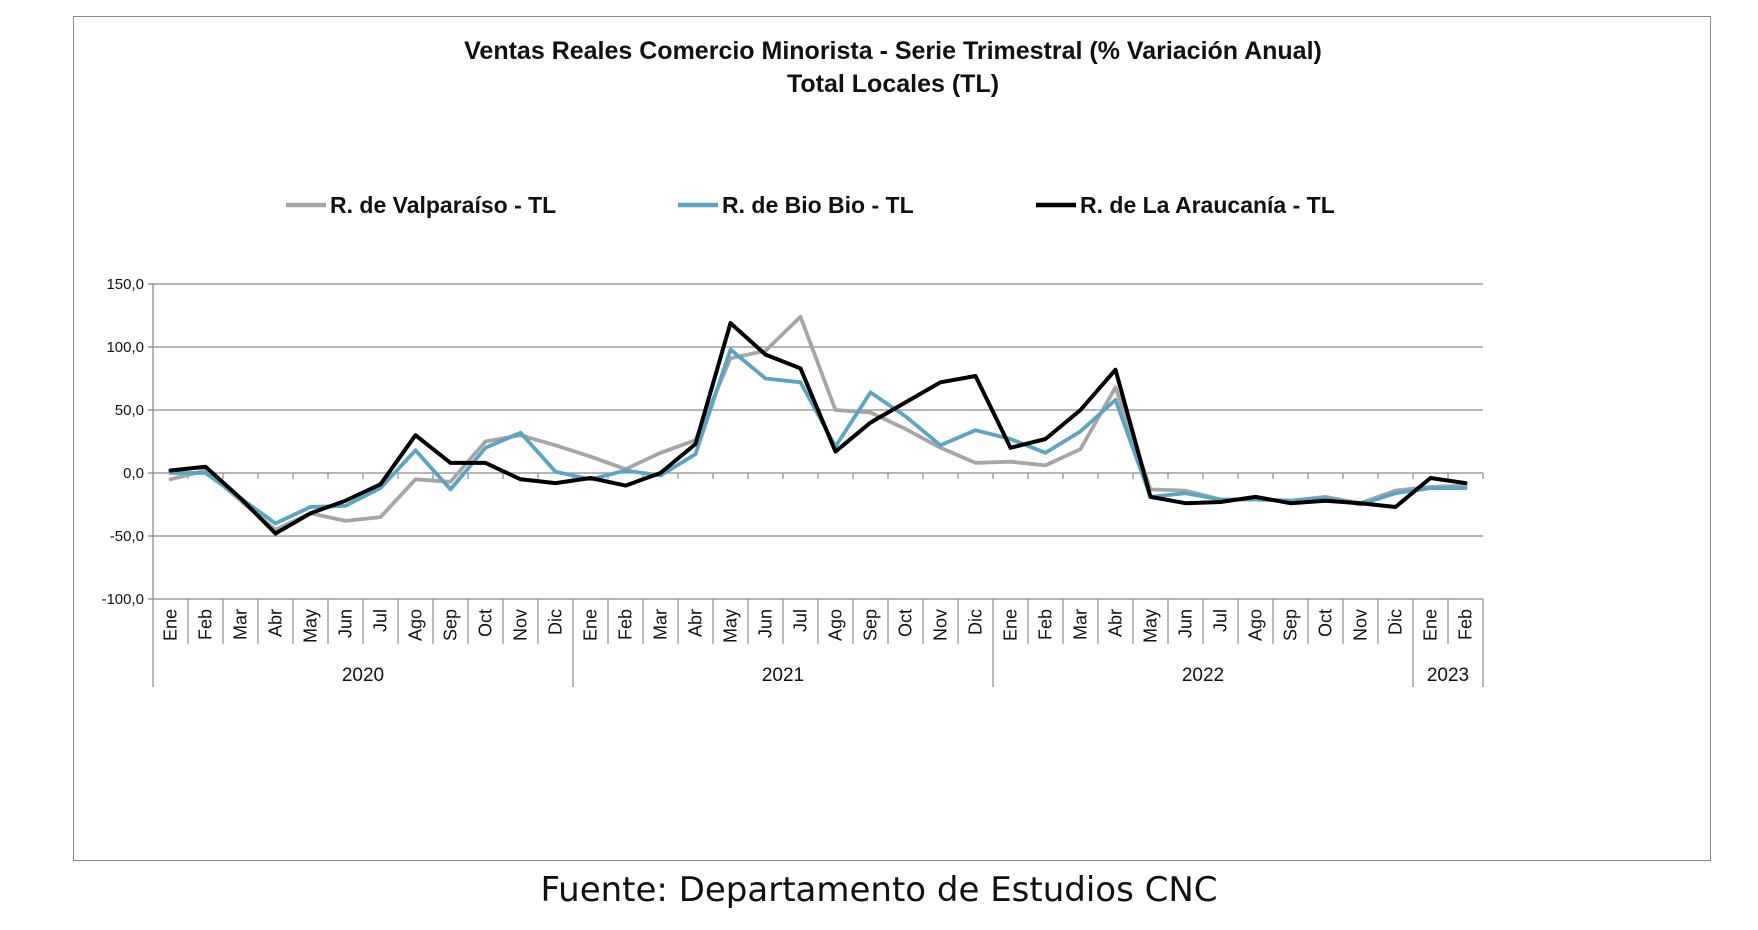 The width and height of the screenshot is (1758, 930). What do you see at coordinates (129, 410) in the screenshot?
I see `y-tick-label: 50,0` at bounding box center [129, 410].